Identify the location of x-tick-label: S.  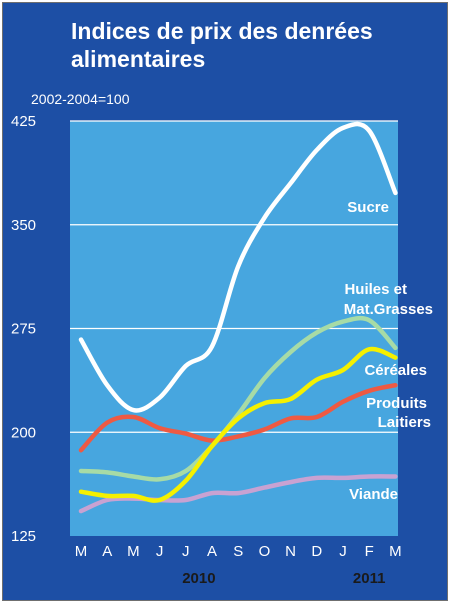
(238, 551).